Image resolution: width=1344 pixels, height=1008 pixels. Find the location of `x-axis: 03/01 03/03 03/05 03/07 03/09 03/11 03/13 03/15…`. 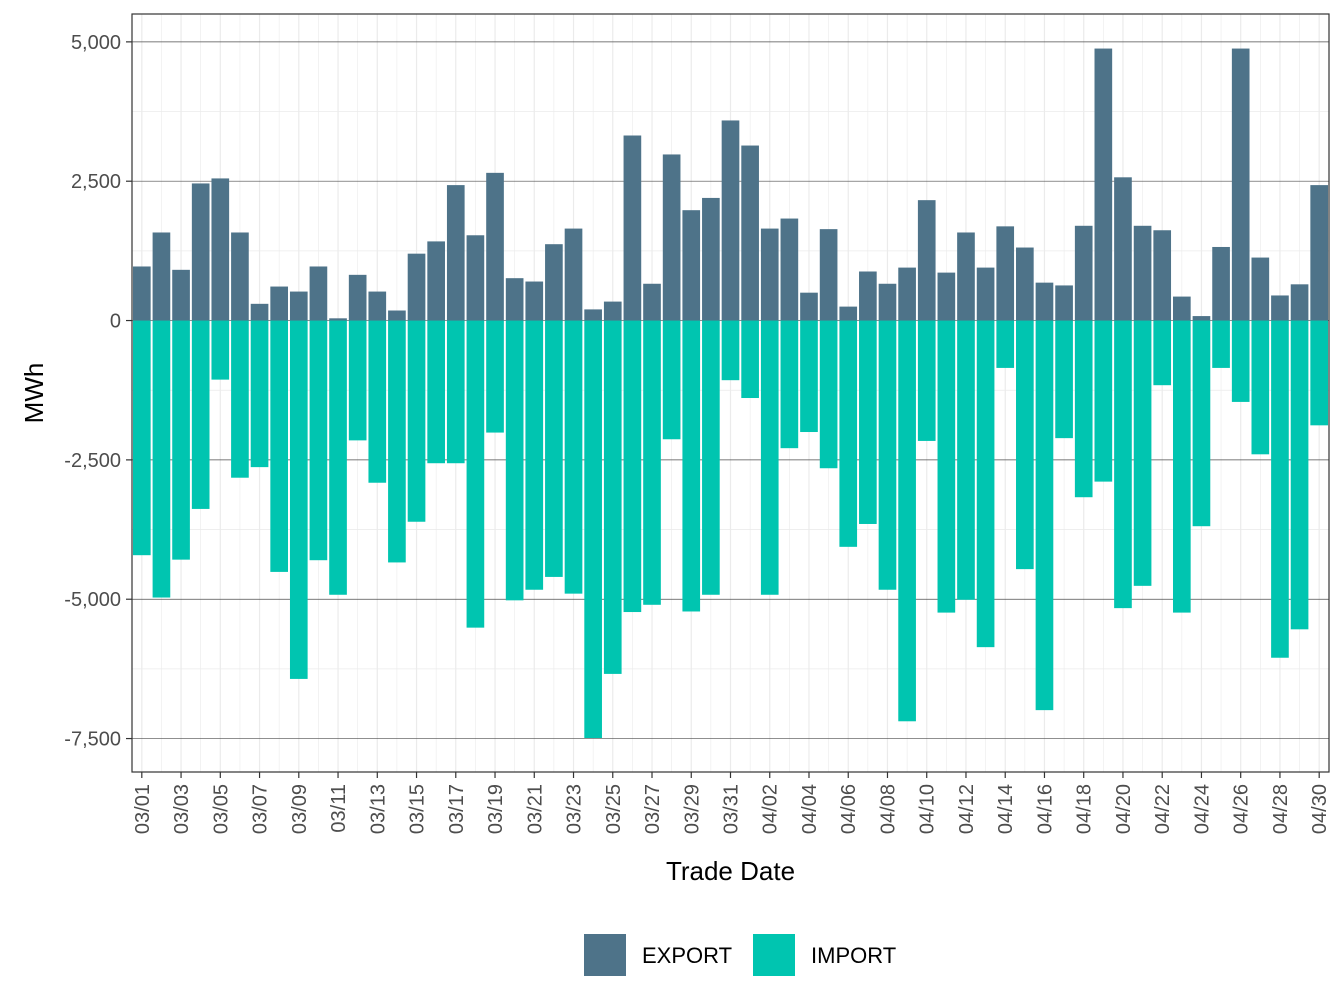

x-axis: 03/01 03/03 03/05 03/07 03/09 03/11 03/13 03/15… is located at coordinates (731, 803).